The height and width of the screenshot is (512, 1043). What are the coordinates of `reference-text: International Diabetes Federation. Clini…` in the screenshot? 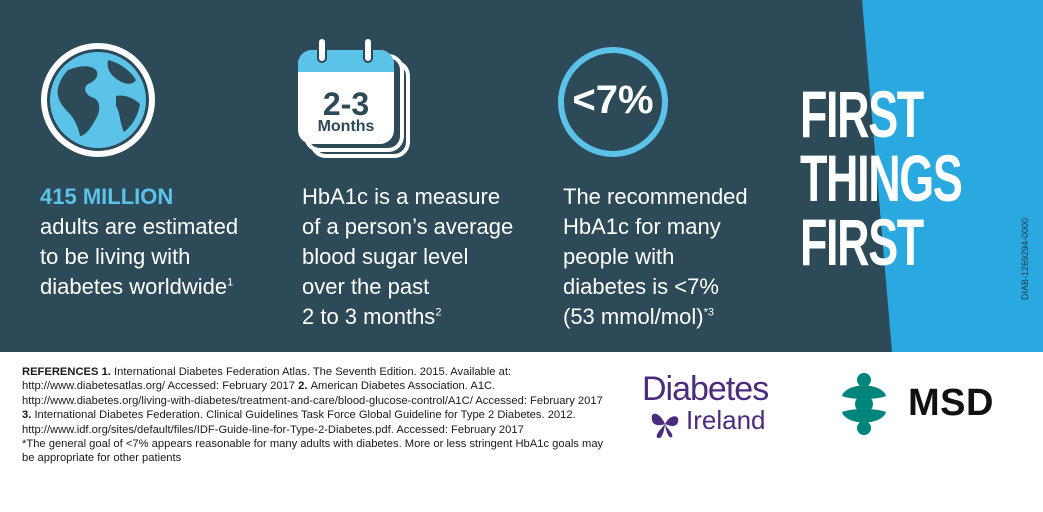 It's located at (299, 422).